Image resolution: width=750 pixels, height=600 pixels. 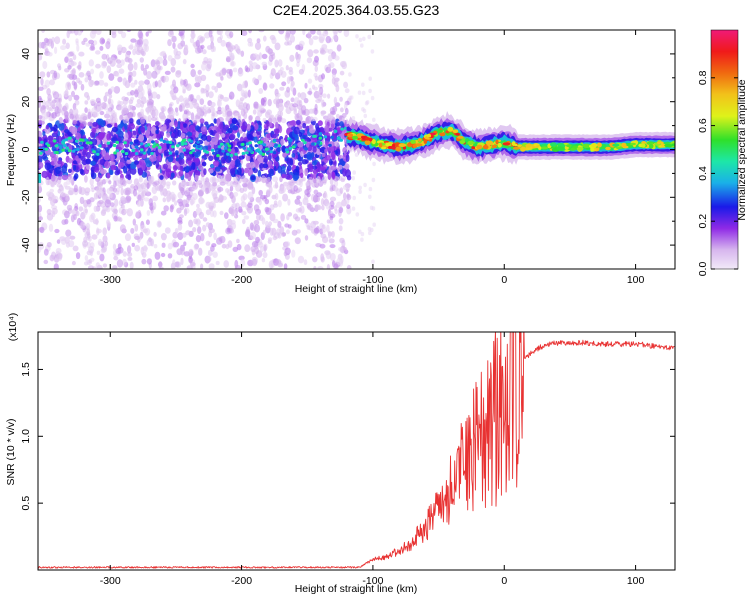 What do you see at coordinates (356, 147) in the screenshot?
I see `heatmap-ridge-layer` at bounding box center [356, 147].